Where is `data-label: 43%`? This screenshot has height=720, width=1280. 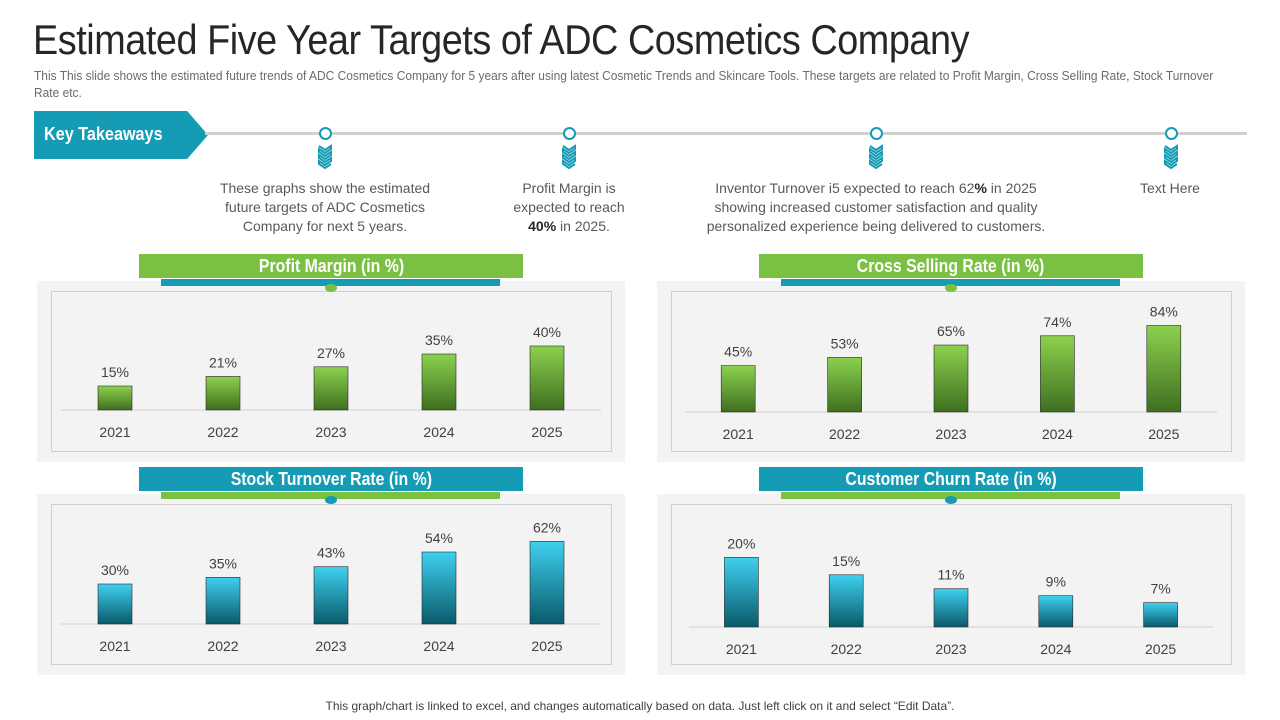 data-label: 43% is located at coordinates (331, 553).